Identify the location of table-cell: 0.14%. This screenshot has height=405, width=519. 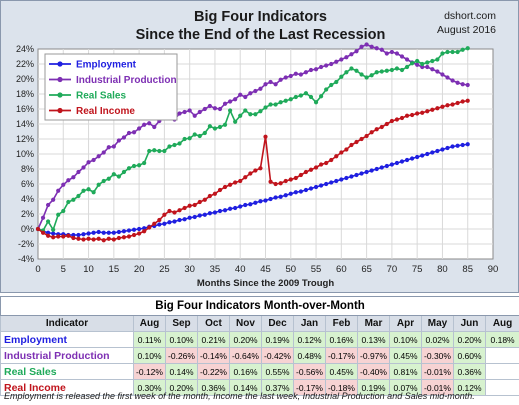
(181, 371).